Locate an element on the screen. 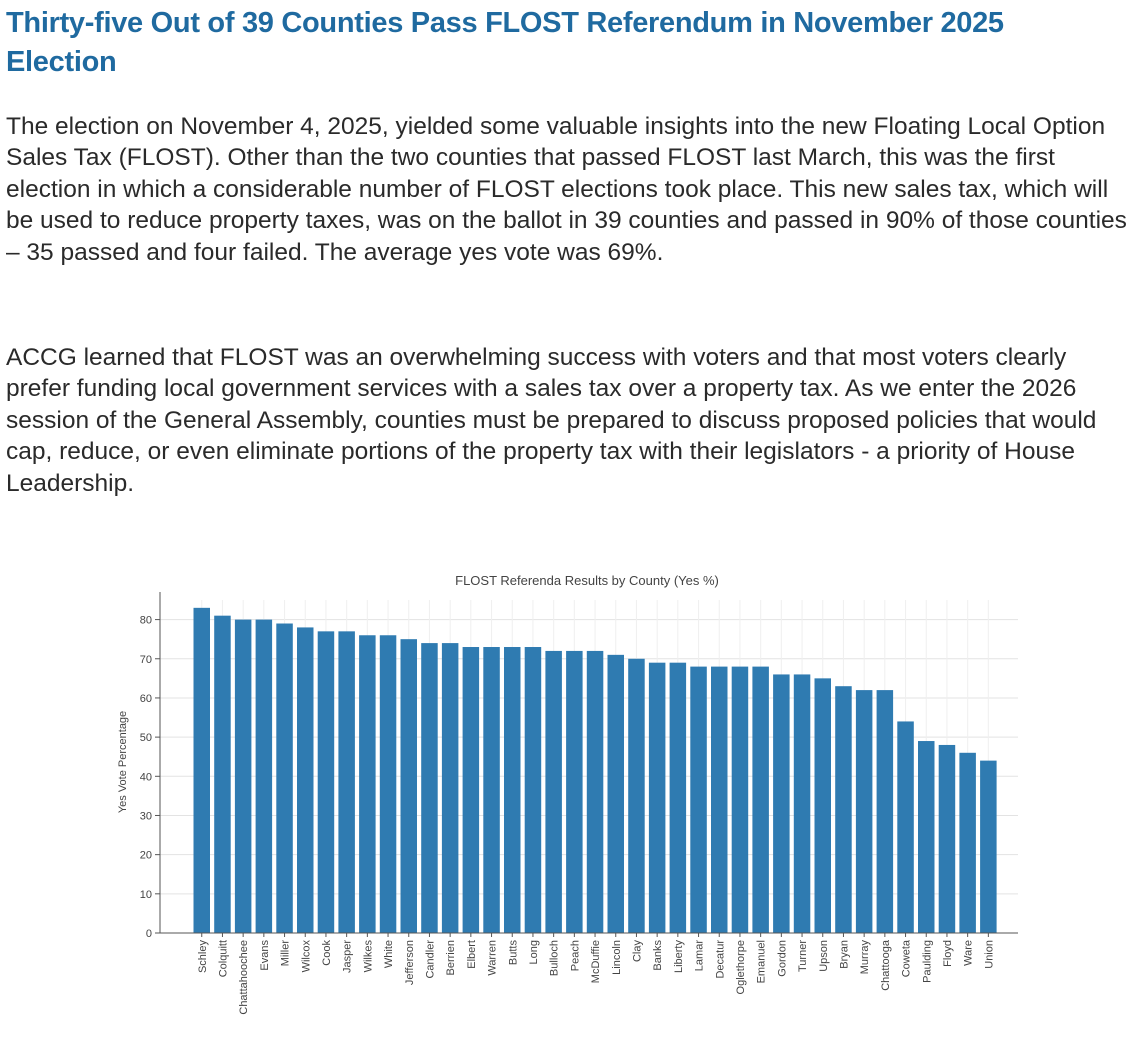 This screenshot has height=1057, width=1140. bar-clay is located at coordinates (636, 795).